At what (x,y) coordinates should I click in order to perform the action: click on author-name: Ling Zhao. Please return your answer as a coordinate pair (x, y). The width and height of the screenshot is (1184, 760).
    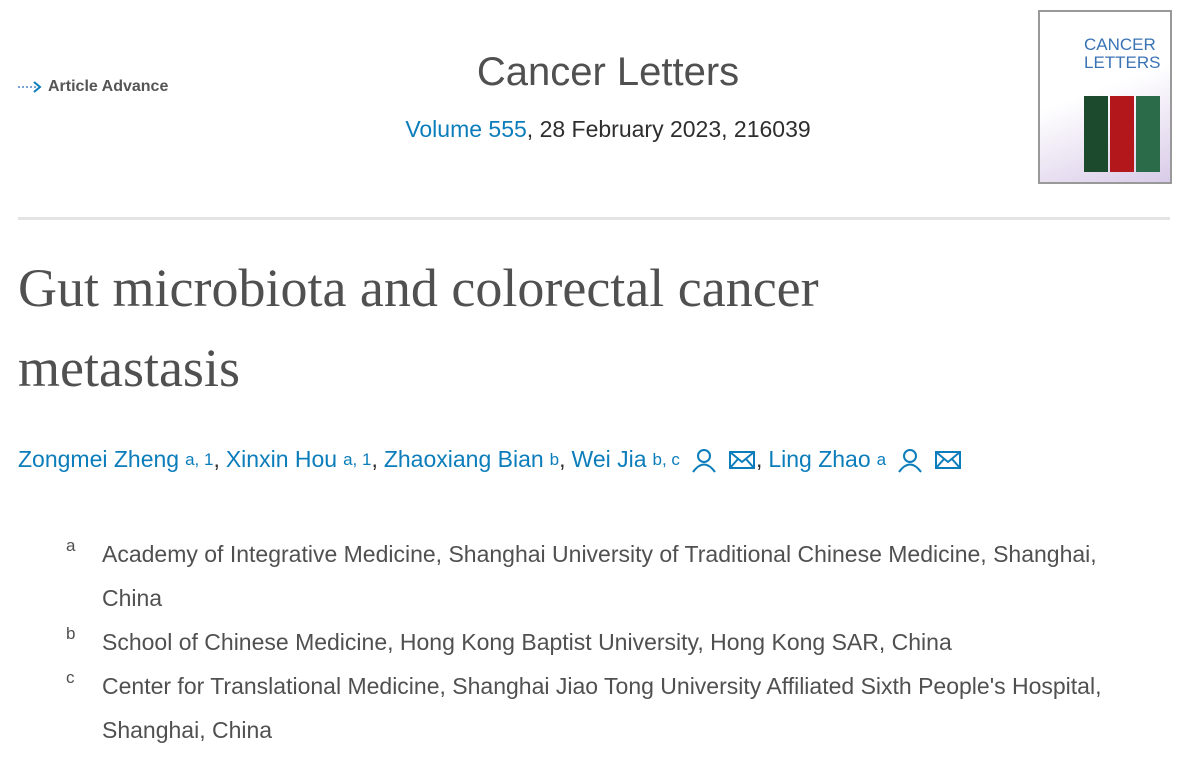
    Looking at the image, I should click on (819, 459).